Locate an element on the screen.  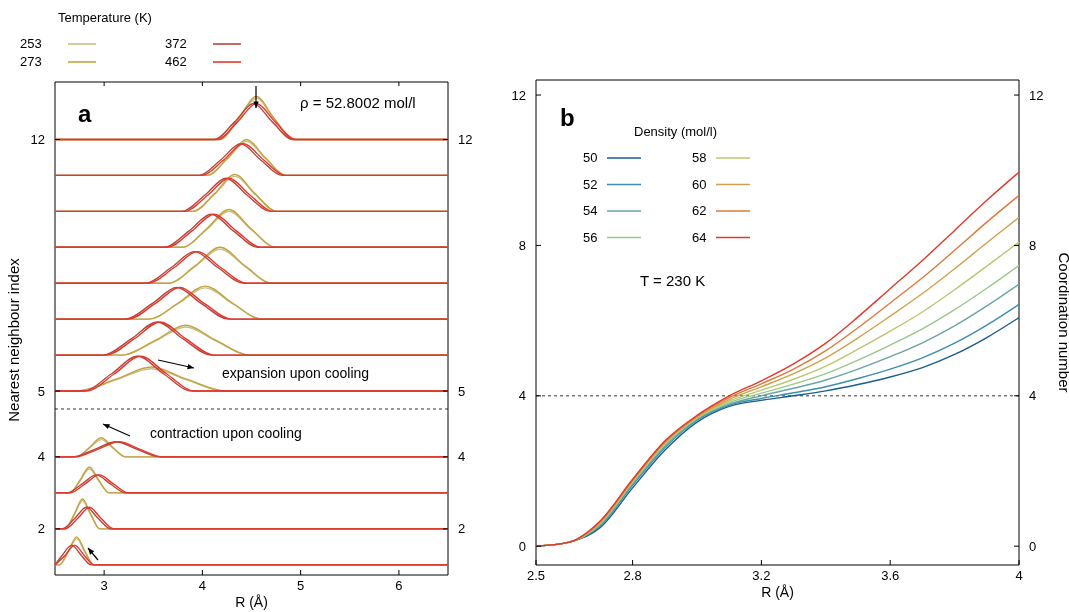
legend-label: 54 is located at coordinates (590, 210).